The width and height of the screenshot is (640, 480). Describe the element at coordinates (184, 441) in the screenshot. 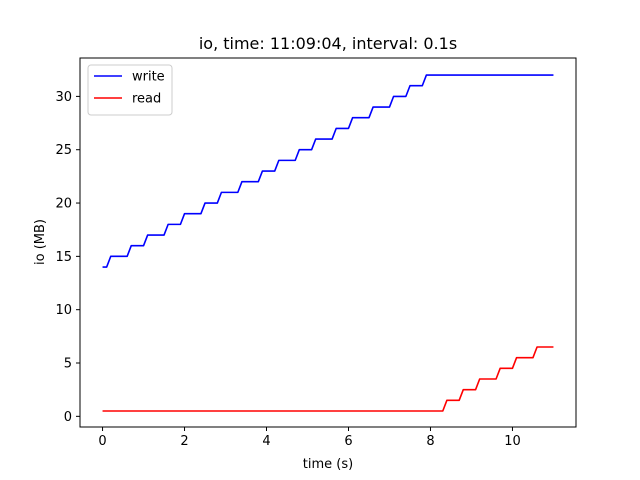

I see `x-tick-label: 2` at that location.